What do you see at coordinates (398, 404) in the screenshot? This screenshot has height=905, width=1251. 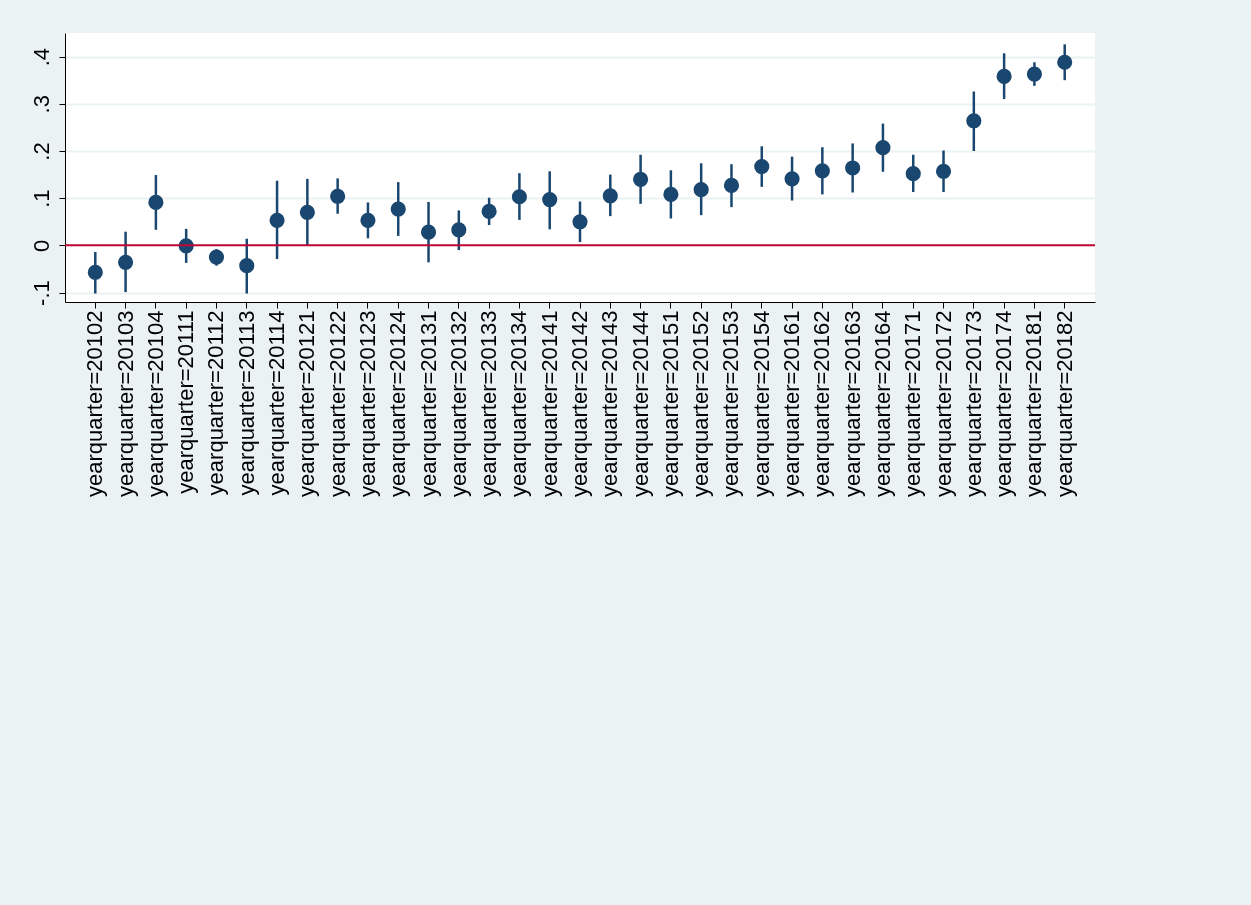 I see `x-tick-label: yearquarter=20124` at bounding box center [398, 404].